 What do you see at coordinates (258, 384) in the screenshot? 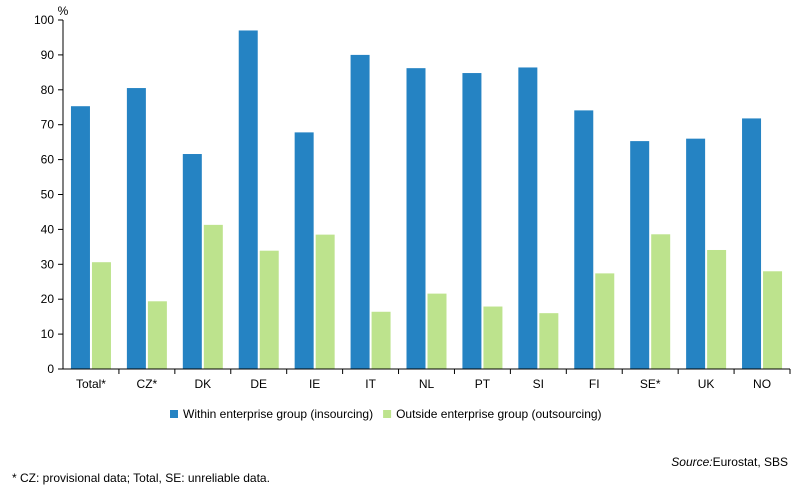
I see `x-tick-label: DE` at bounding box center [258, 384].